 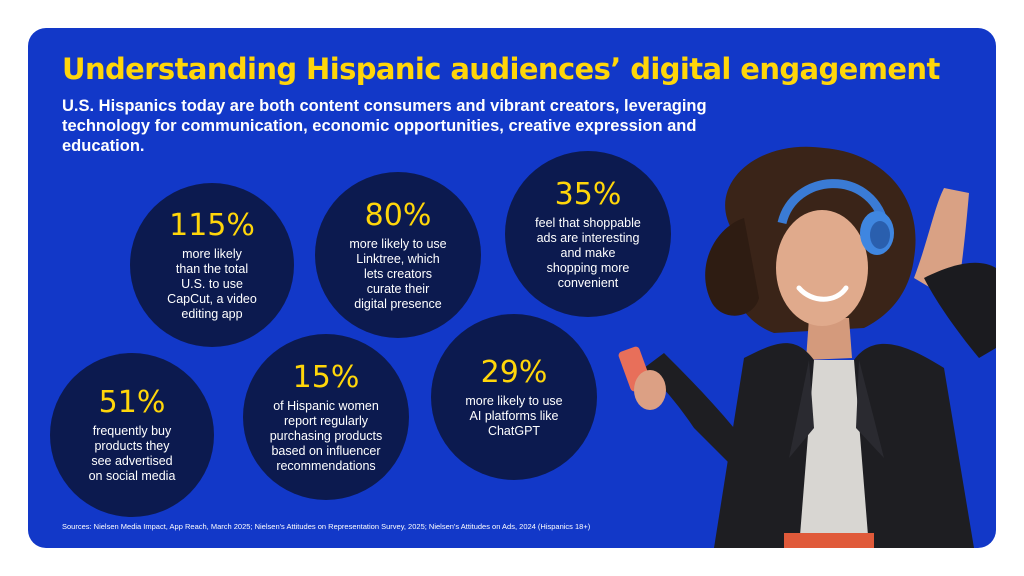 What do you see at coordinates (326, 377) in the screenshot?
I see `stat-percent: 15%` at bounding box center [326, 377].